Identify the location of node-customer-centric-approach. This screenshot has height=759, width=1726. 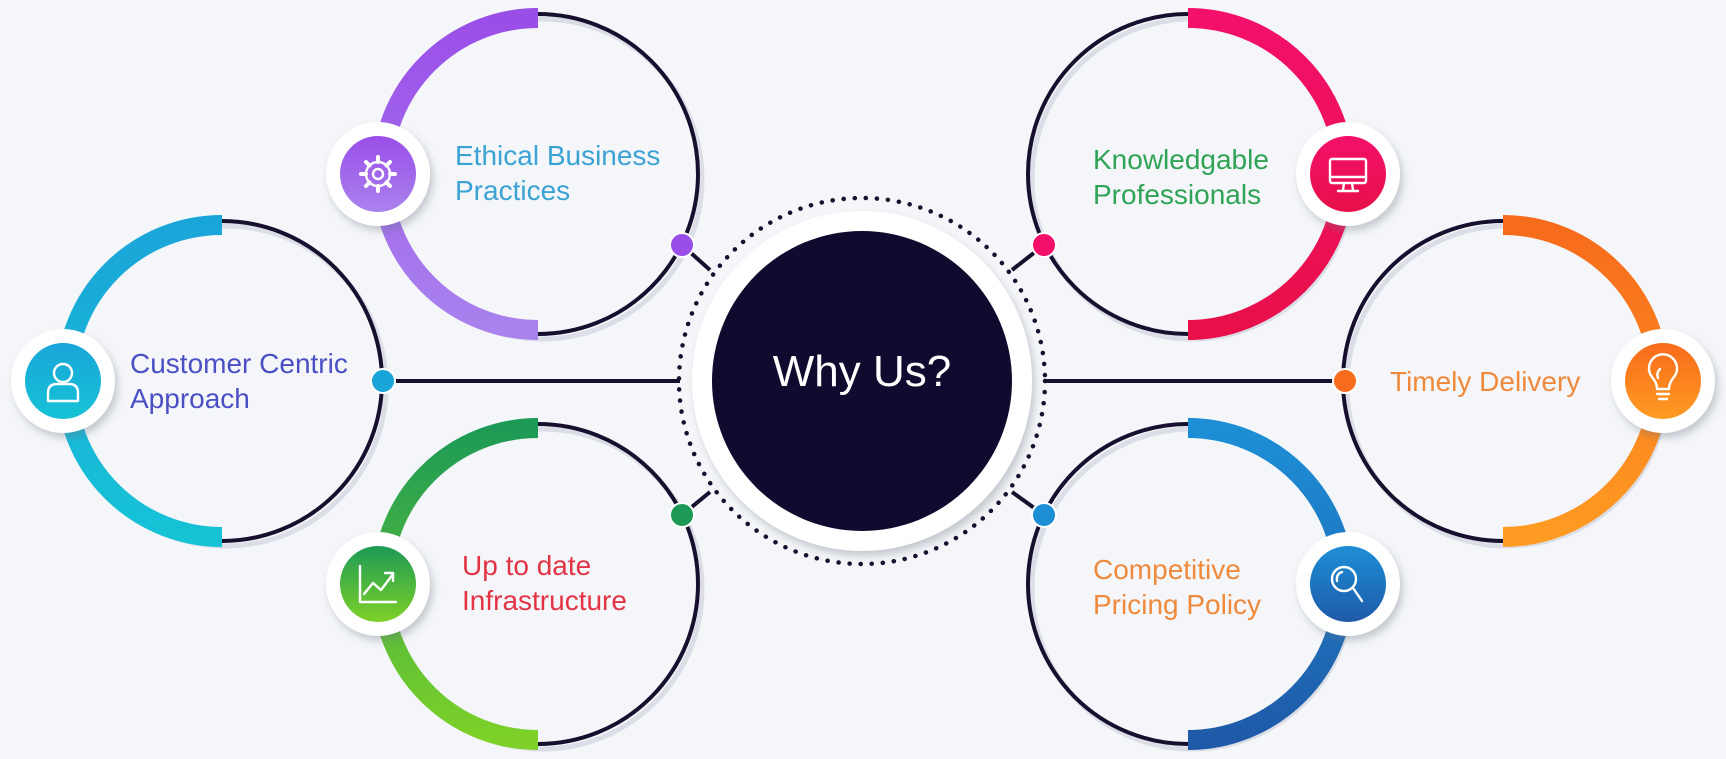
(203, 382).